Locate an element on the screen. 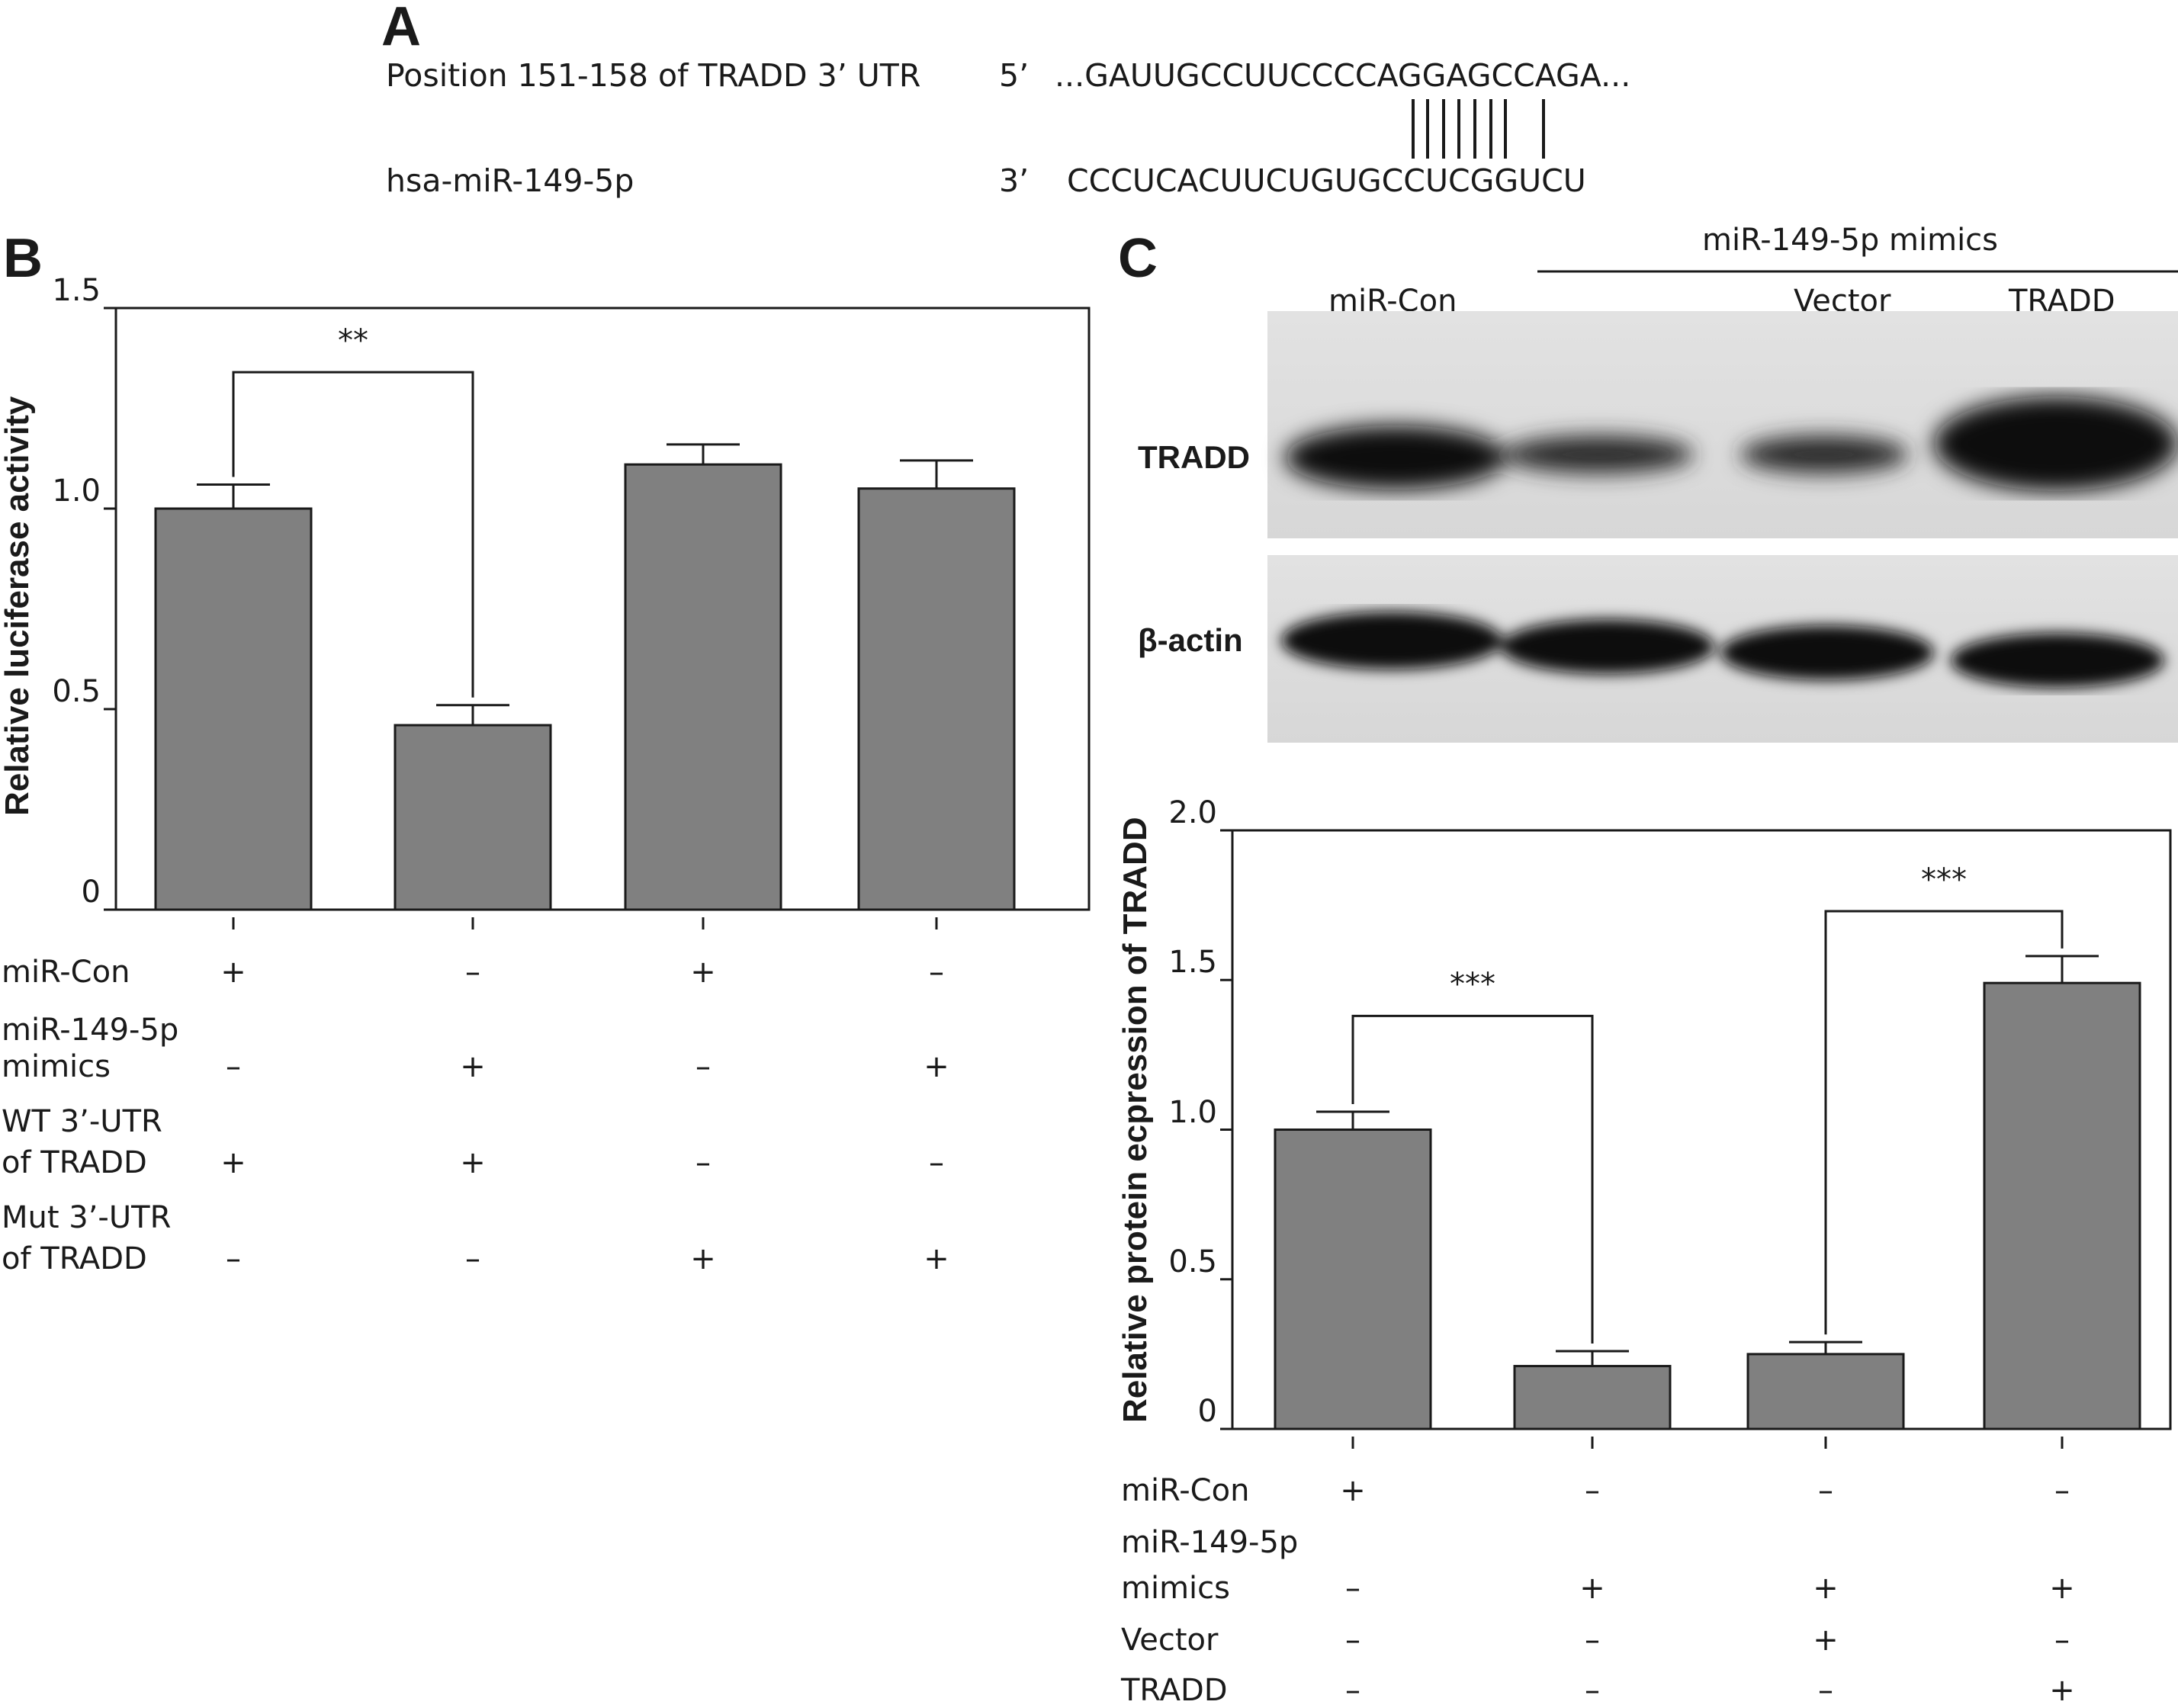 This screenshot has height=1708, width=2178. panel-c-y-tick-label: 0.5 is located at coordinates (1192, 1261).